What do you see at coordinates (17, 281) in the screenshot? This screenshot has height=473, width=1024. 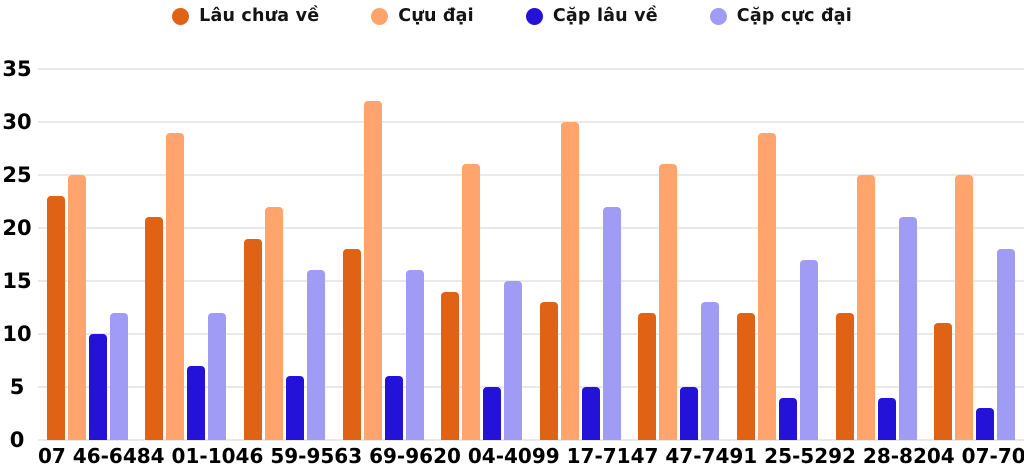 I see `y-tick-label: 15` at bounding box center [17, 281].